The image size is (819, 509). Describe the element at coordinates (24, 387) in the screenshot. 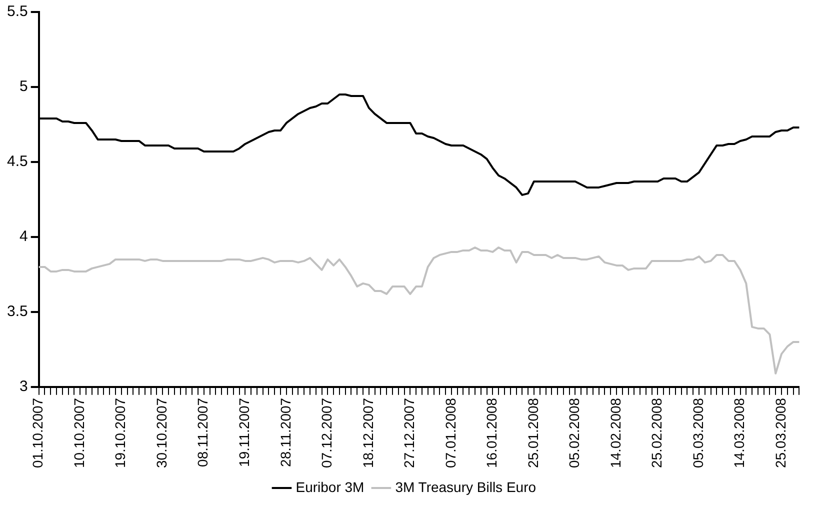

I see `y-tick-label: 3` at that location.